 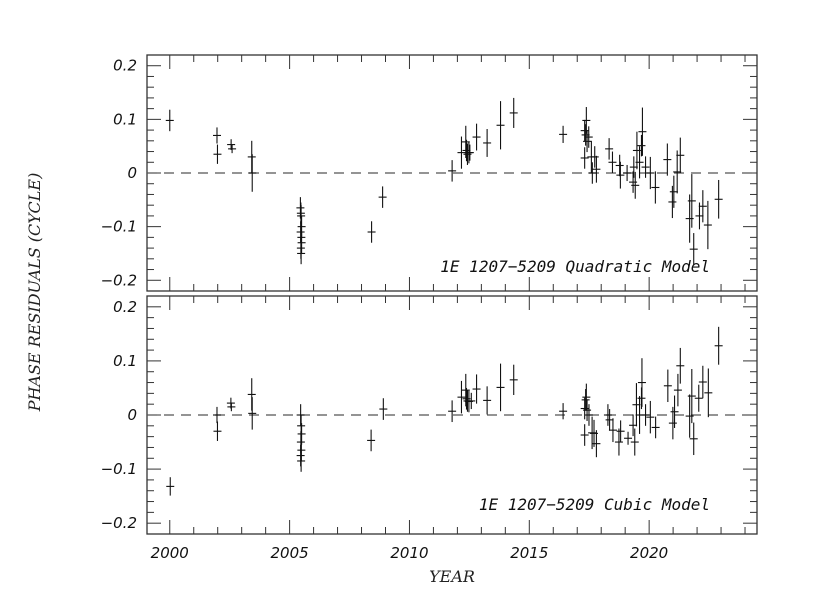 I want to click on x-tick-label: 2020, so click(x=649, y=553).